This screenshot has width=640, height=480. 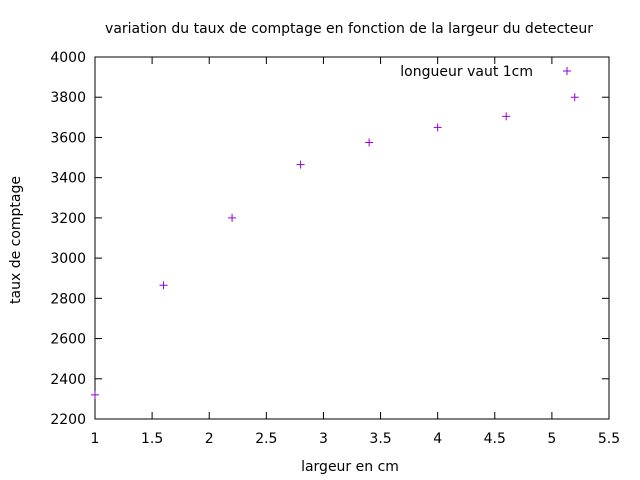 What do you see at coordinates (380, 439) in the screenshot?
I see `x-tick-label: 3.5` at bounding box center [380, 439].